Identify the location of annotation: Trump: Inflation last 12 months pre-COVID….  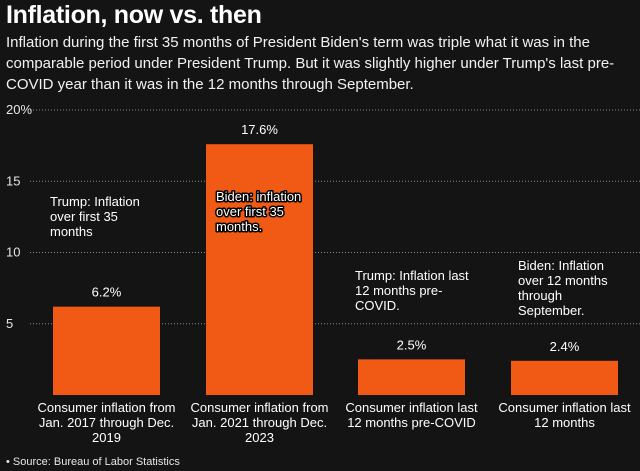
(412, 290).